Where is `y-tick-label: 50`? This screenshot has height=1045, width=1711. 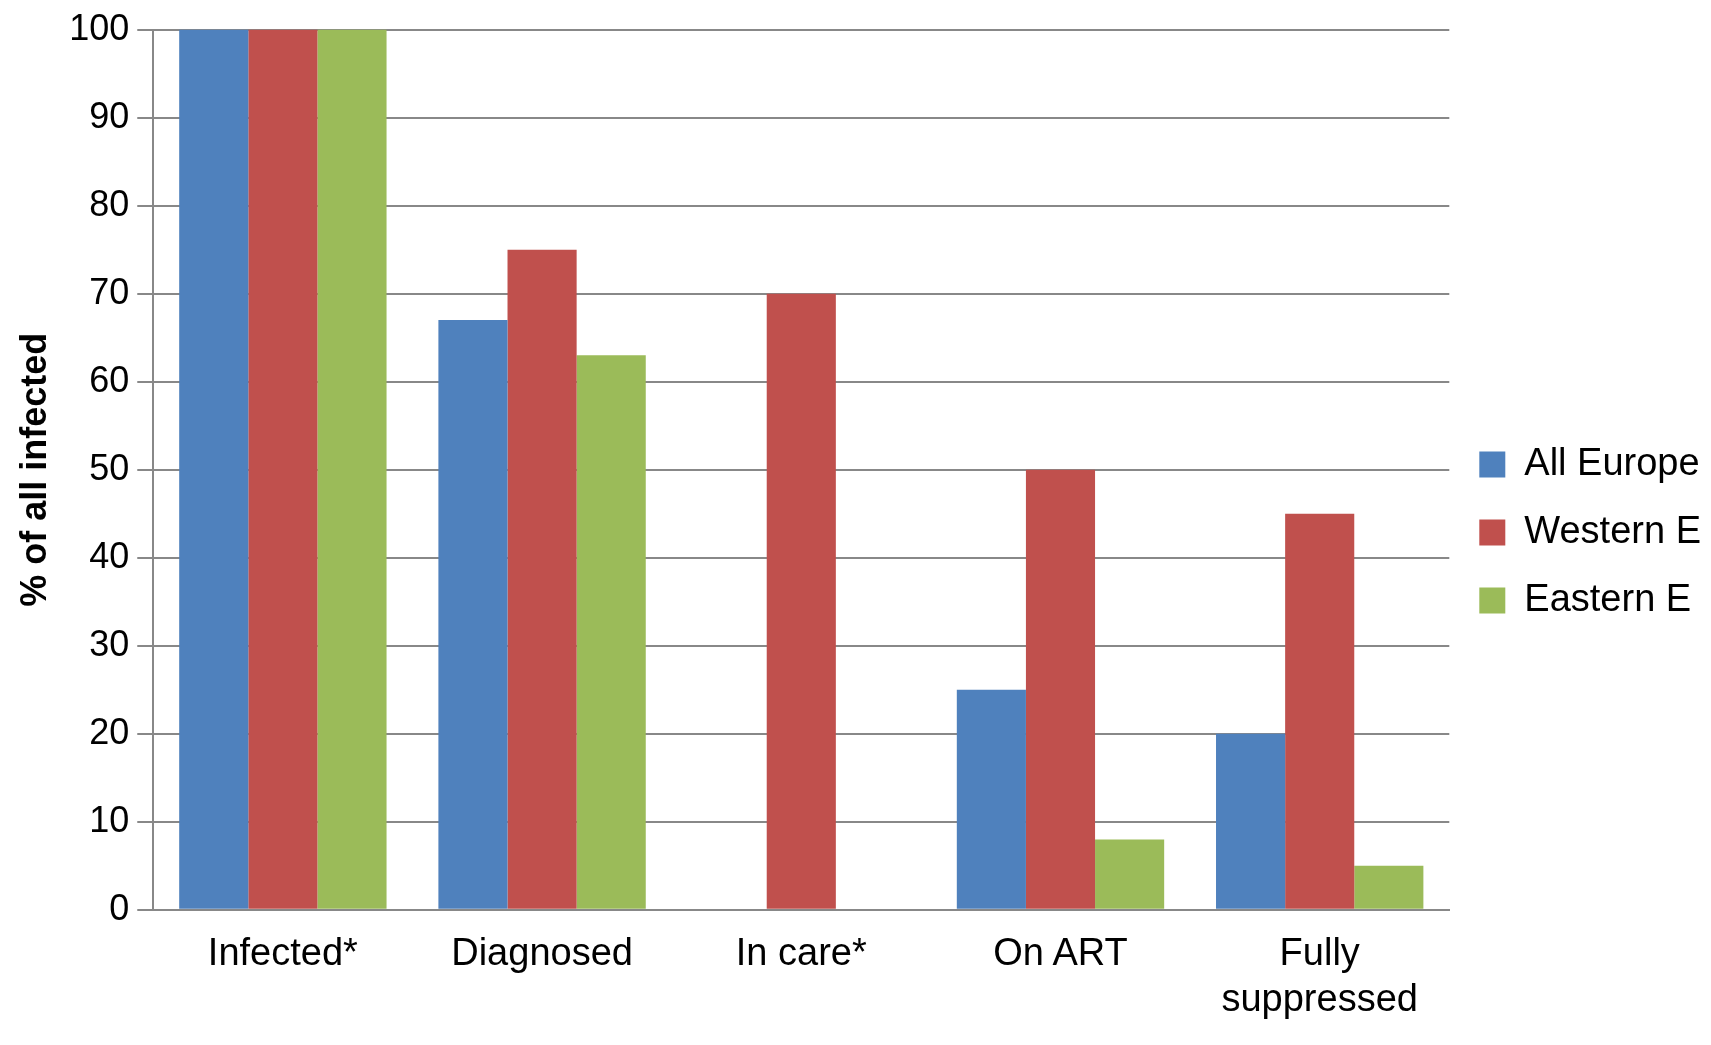
y-tick-label: 50 is located at coordinates (109, 467).